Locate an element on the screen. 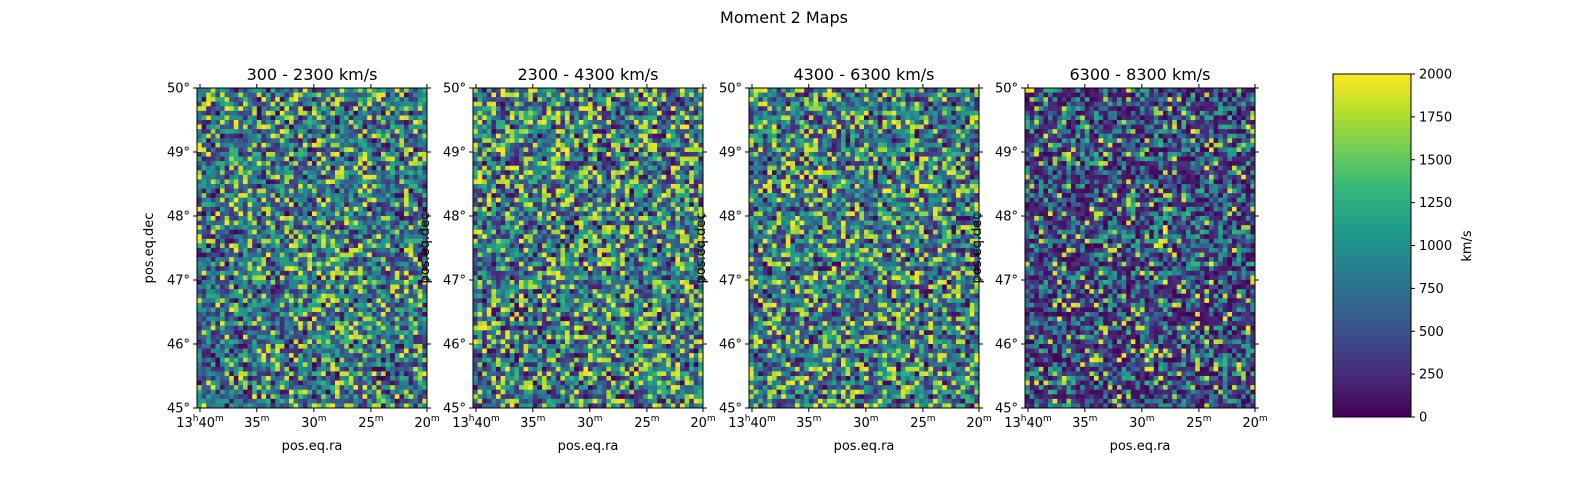 The image size is (1588, 501). x-tick-label: 35m is located at coordinates (256, 422).